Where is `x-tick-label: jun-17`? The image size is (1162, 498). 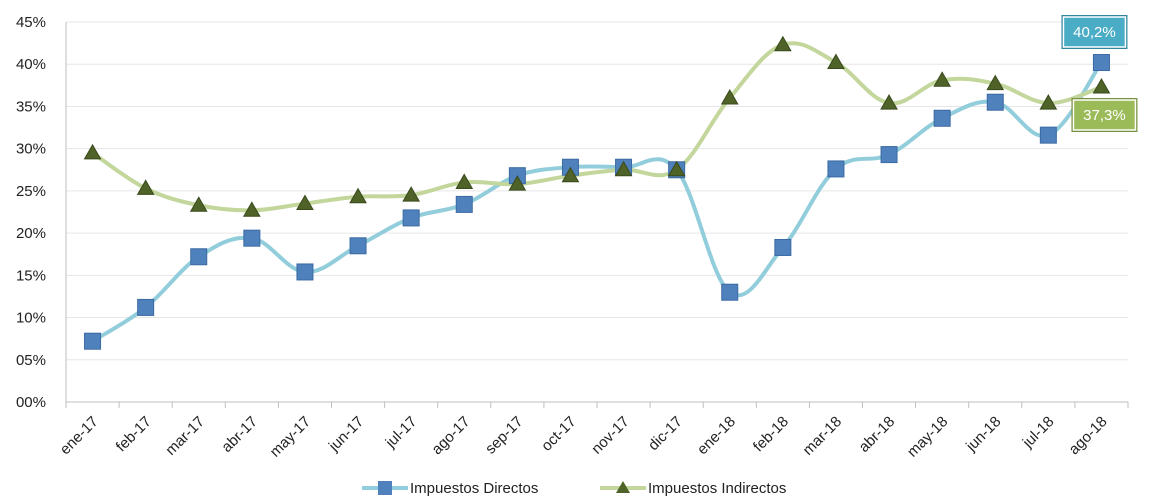 x-tick-label: jun-17 is located at coordinates (346, 434).